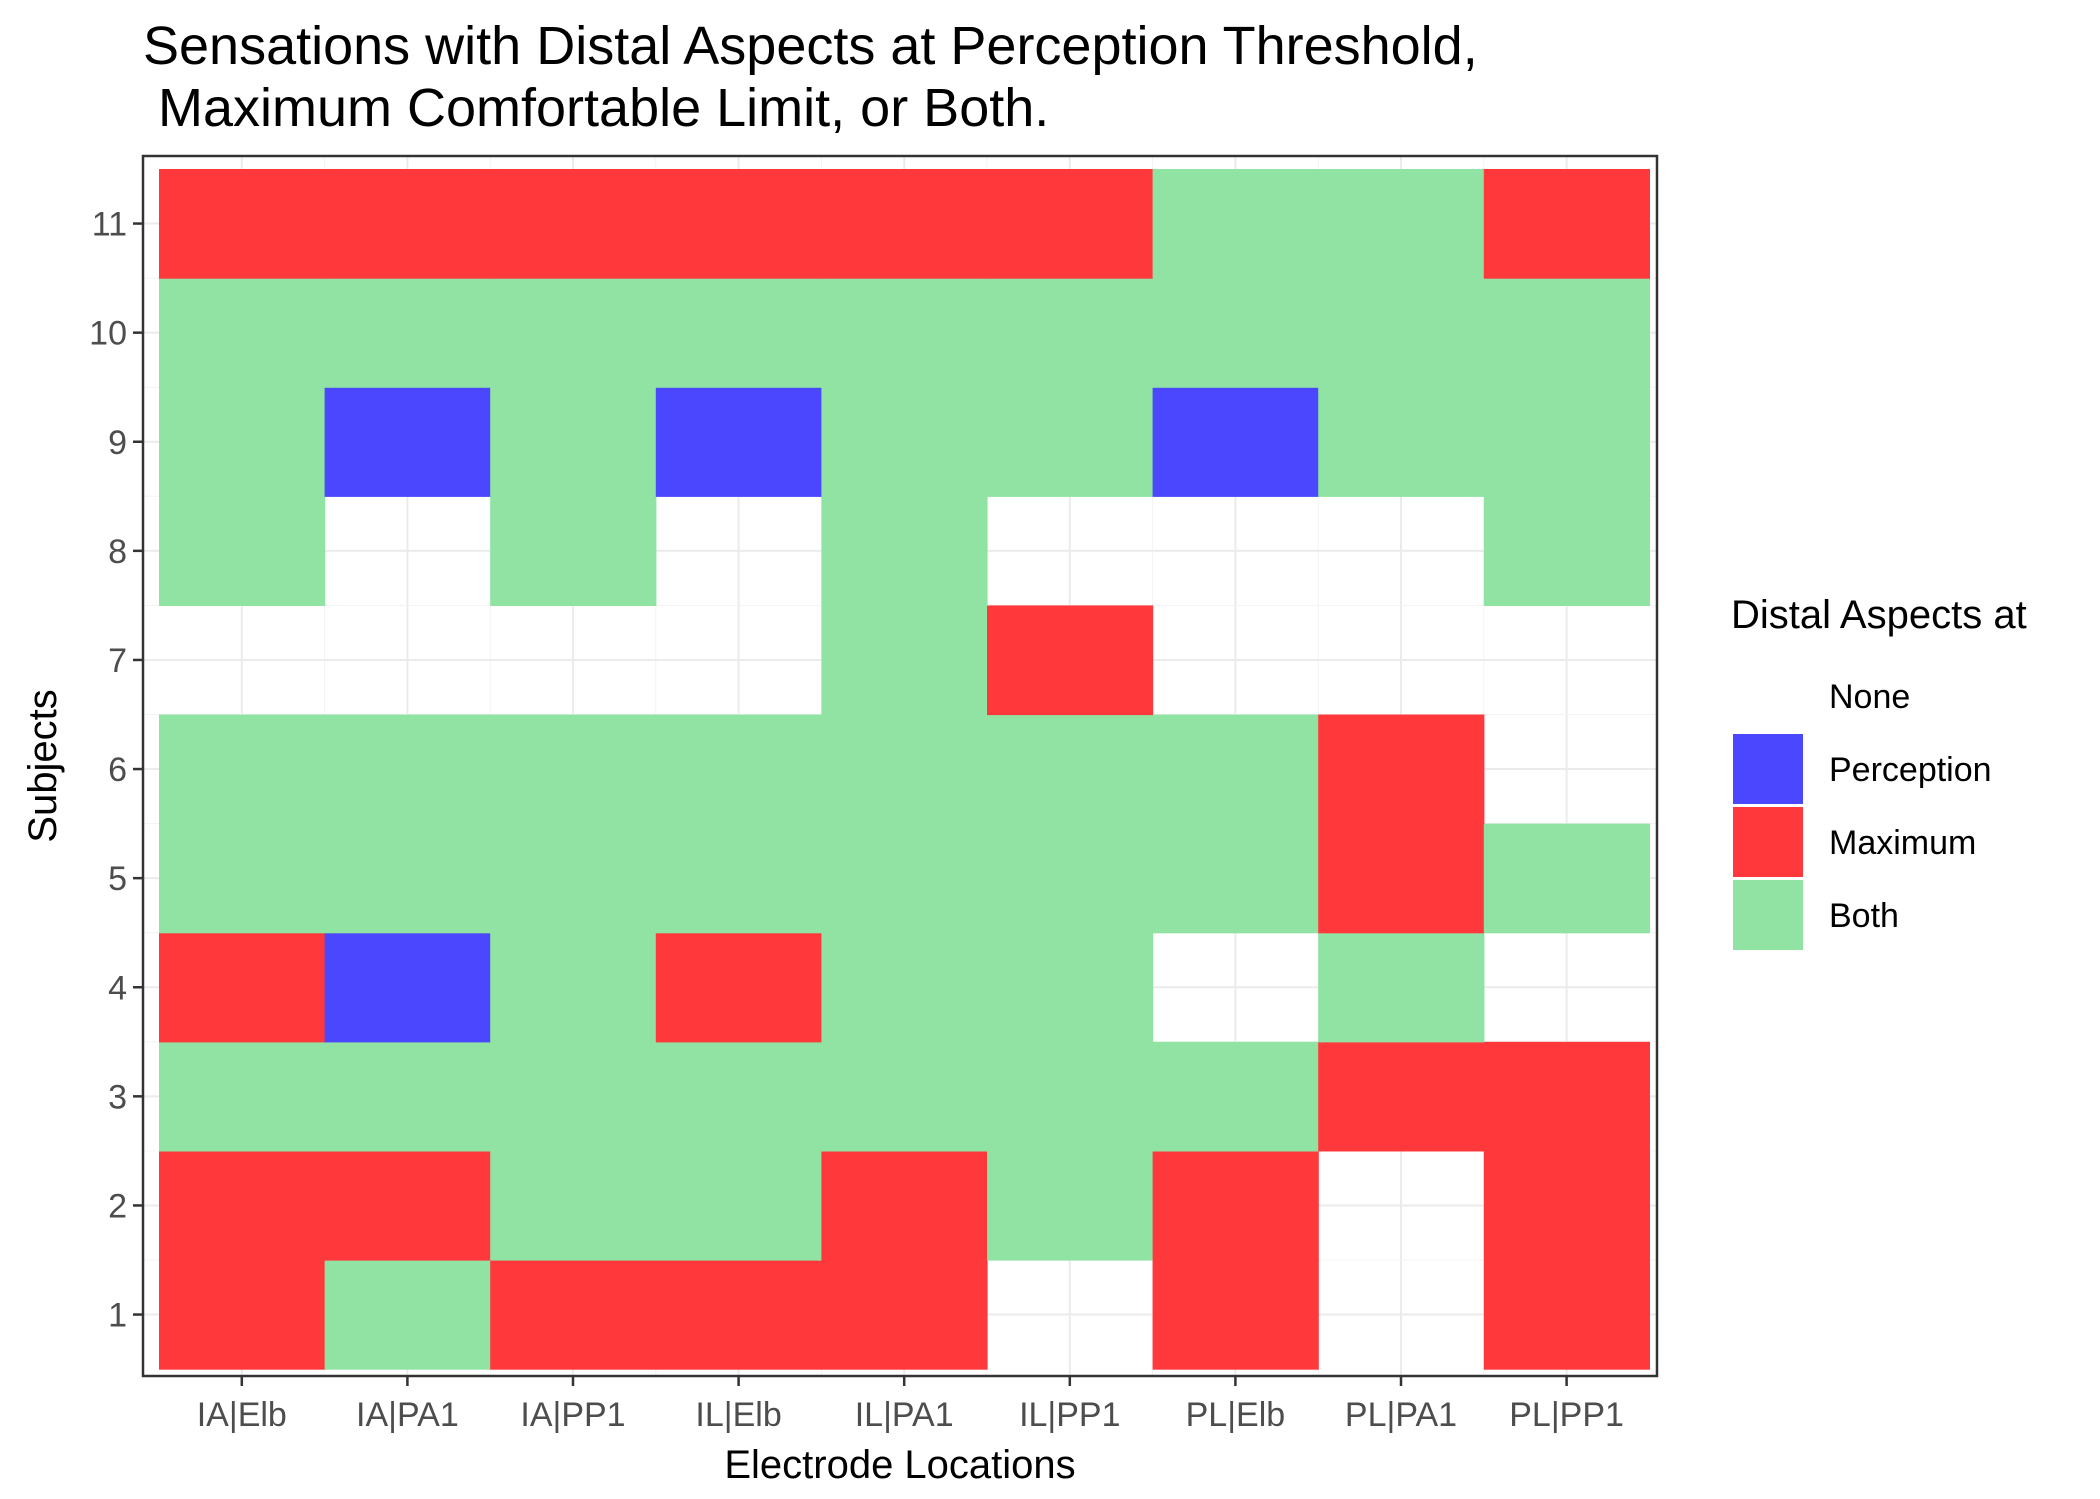 The width and height of the screenshot is (2100, 1499). What do you see at coordinates (904, 1205) in the screenshot?
I see `tile-s2-IL-PA1` at bounding box center [904, 1205].